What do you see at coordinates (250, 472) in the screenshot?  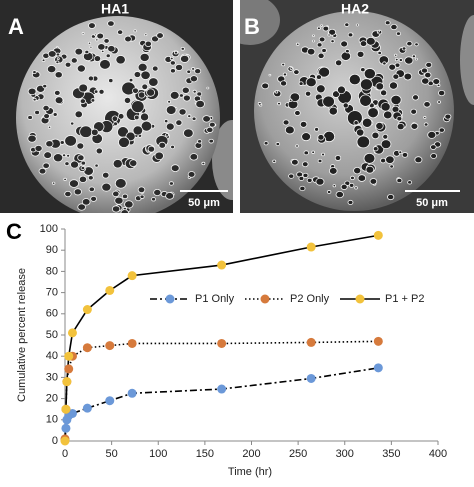 I see `x-axis-label: Time (hr)` at bounding box center [250, 472].